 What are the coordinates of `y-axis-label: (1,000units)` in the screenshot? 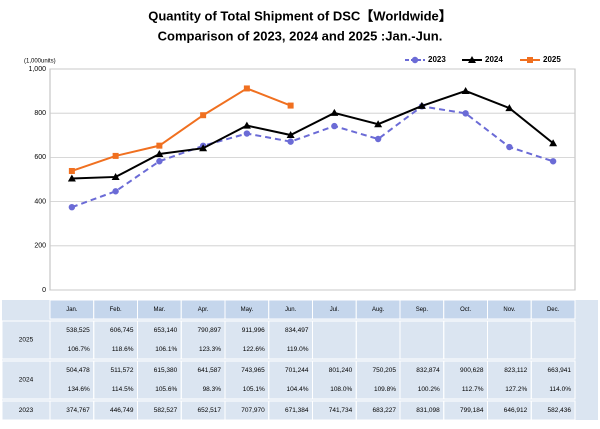 It's located at (40, 62).